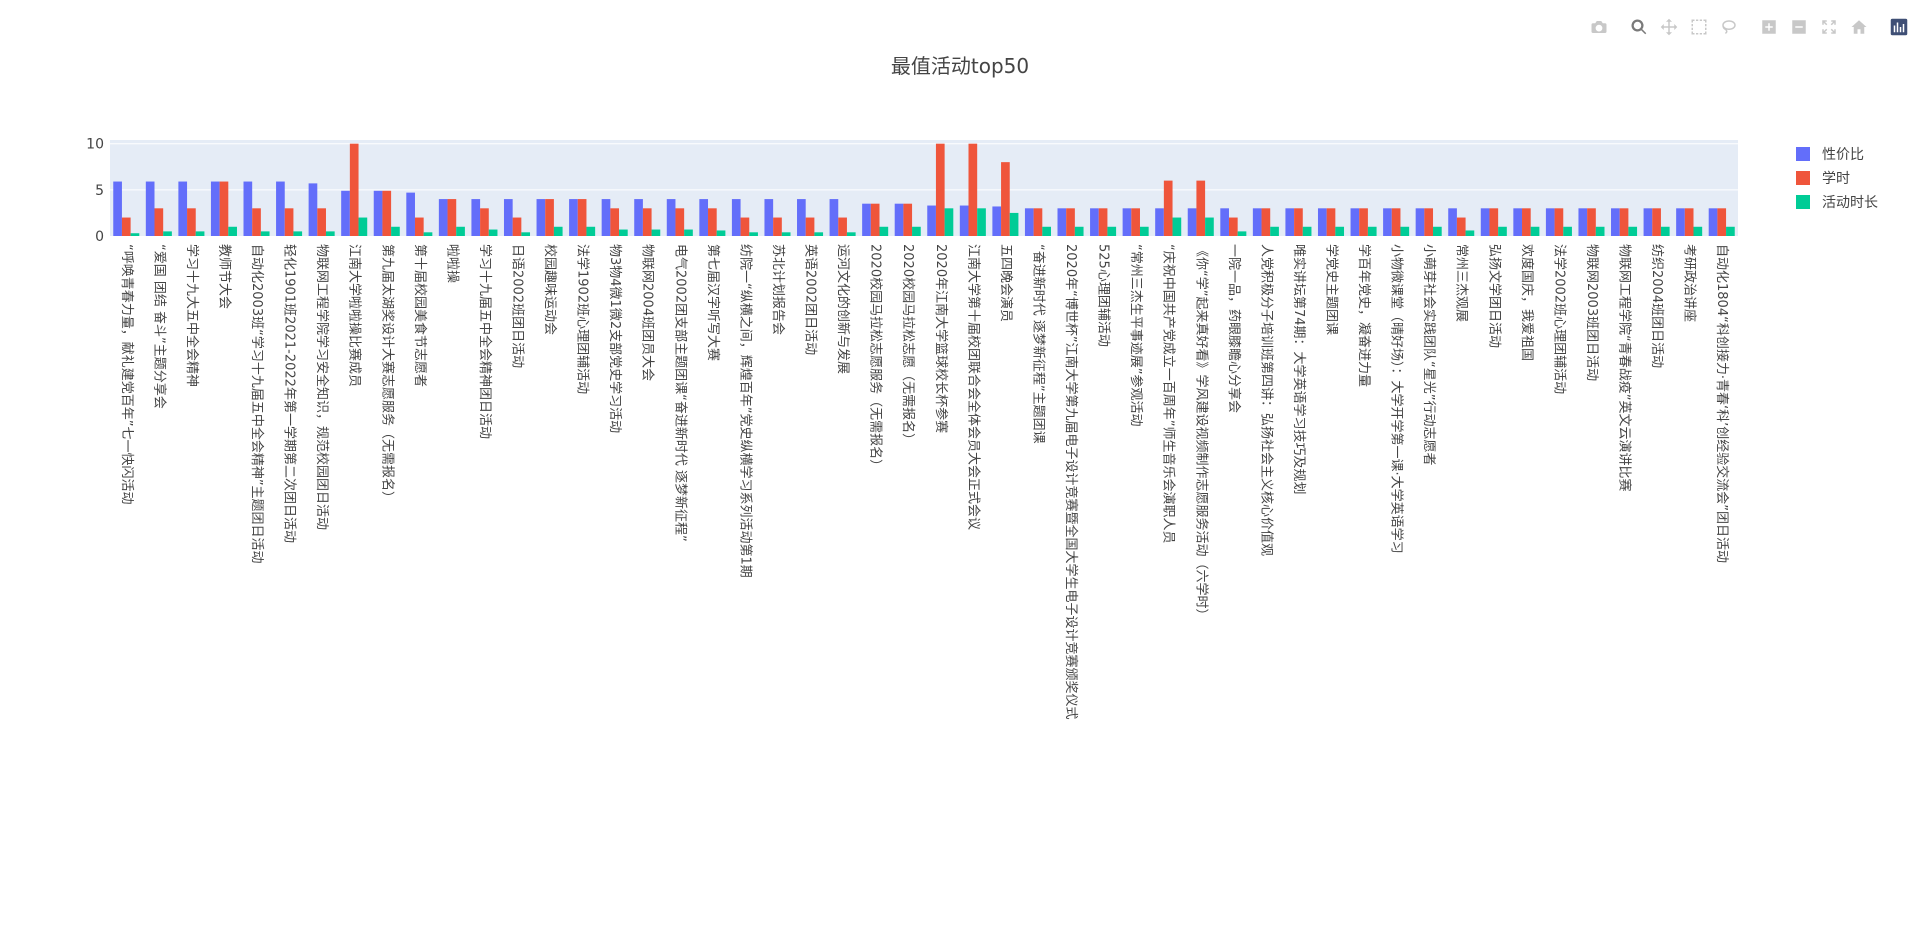 The width and height of the screenshot is (1920, 942). I want to click on legend-item-label: 学时, so click(1836, 179).